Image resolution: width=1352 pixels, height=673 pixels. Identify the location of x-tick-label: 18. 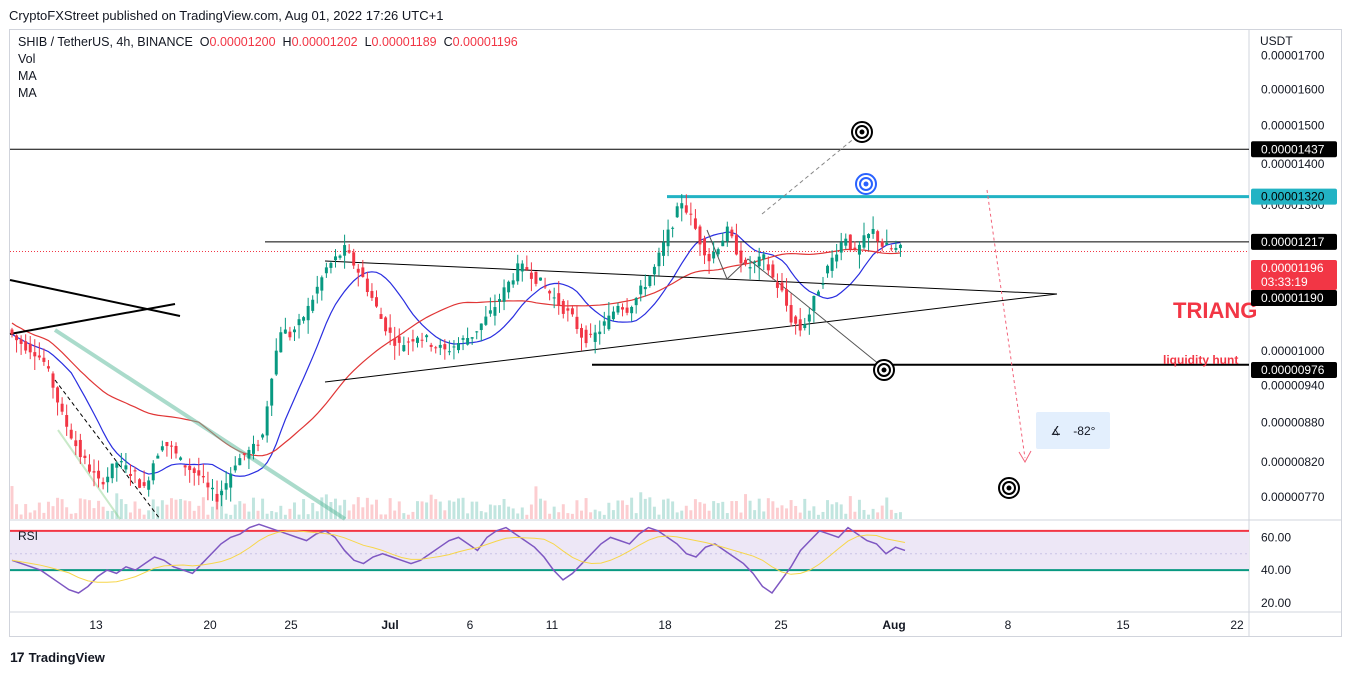
(665, 625).